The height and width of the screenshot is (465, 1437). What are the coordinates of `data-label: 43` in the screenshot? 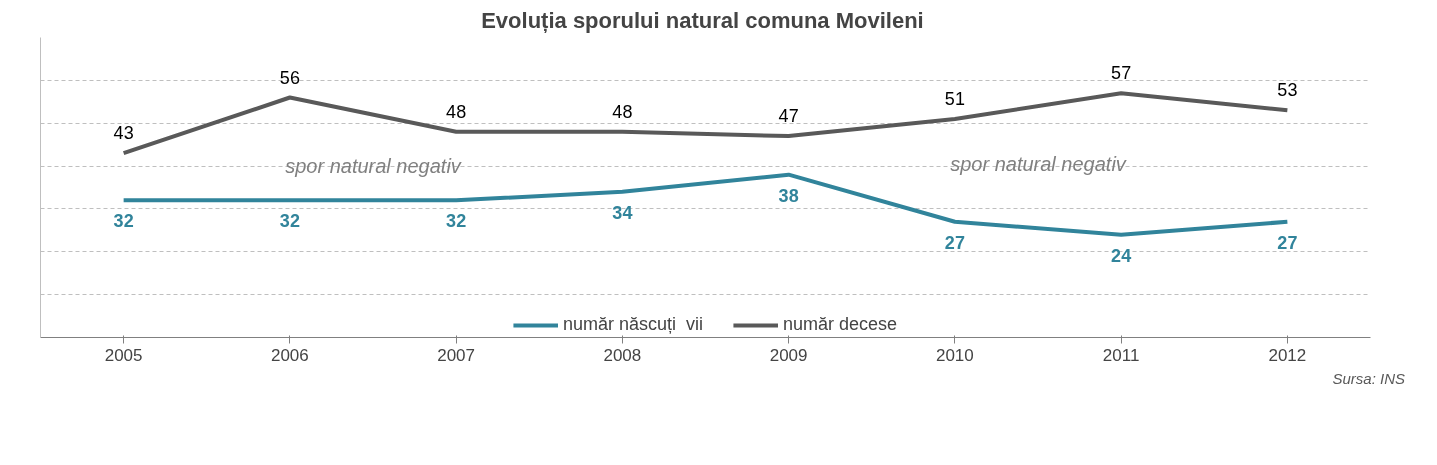 It's located at (123, 133).